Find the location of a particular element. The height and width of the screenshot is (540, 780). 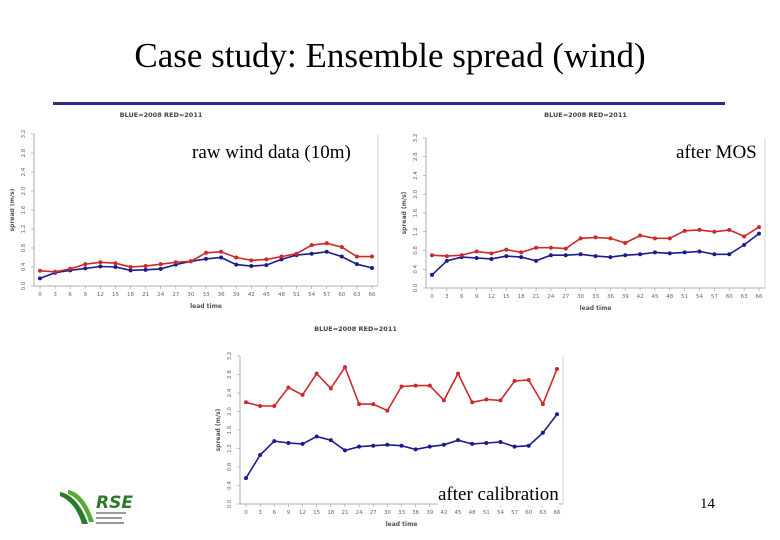

y-tick-label: 0.8 is located at coordinates (230, 466).